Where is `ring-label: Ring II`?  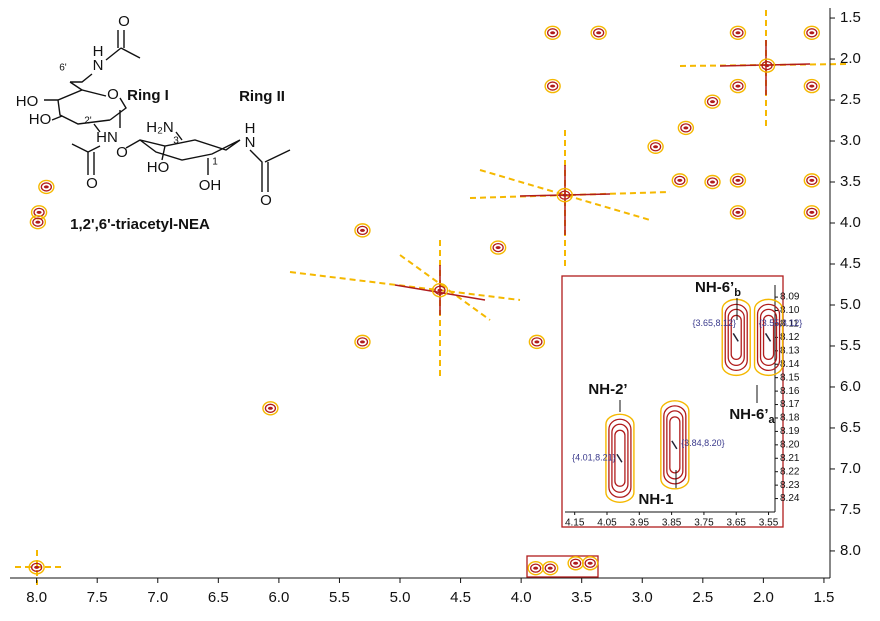 ring-label: Ring II is located at coordinates (262, 96).